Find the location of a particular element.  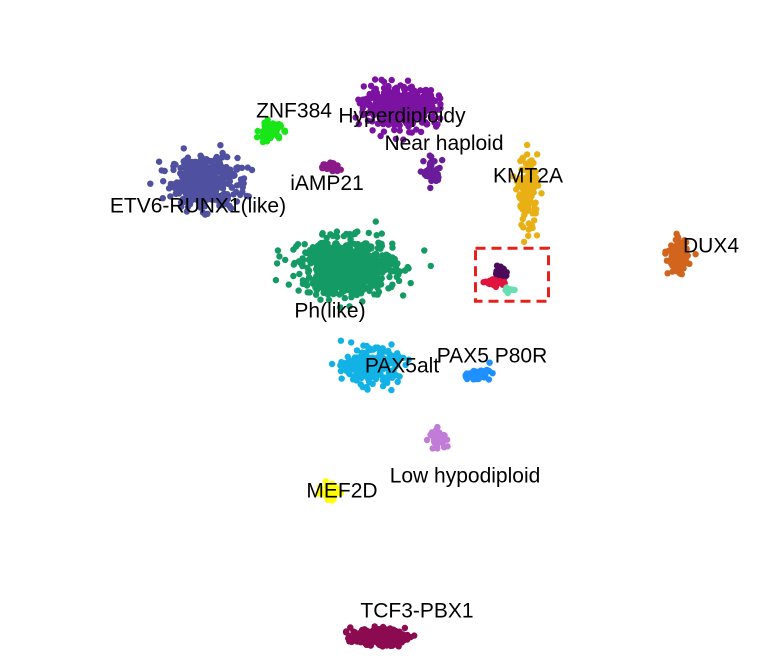

label-tcf3-pbx1: TCF3-PBX1 is located at coordinates (416, 611).